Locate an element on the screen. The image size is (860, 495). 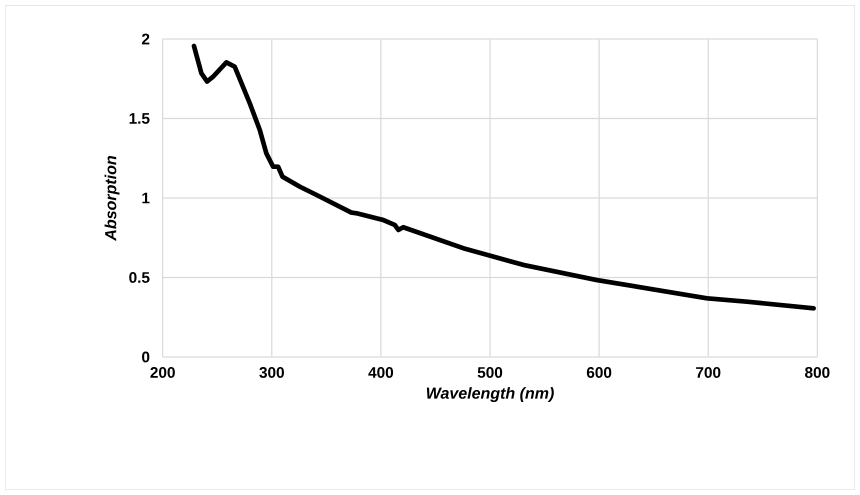
x-tick-label: 500 is located at coordinates (490, 372).